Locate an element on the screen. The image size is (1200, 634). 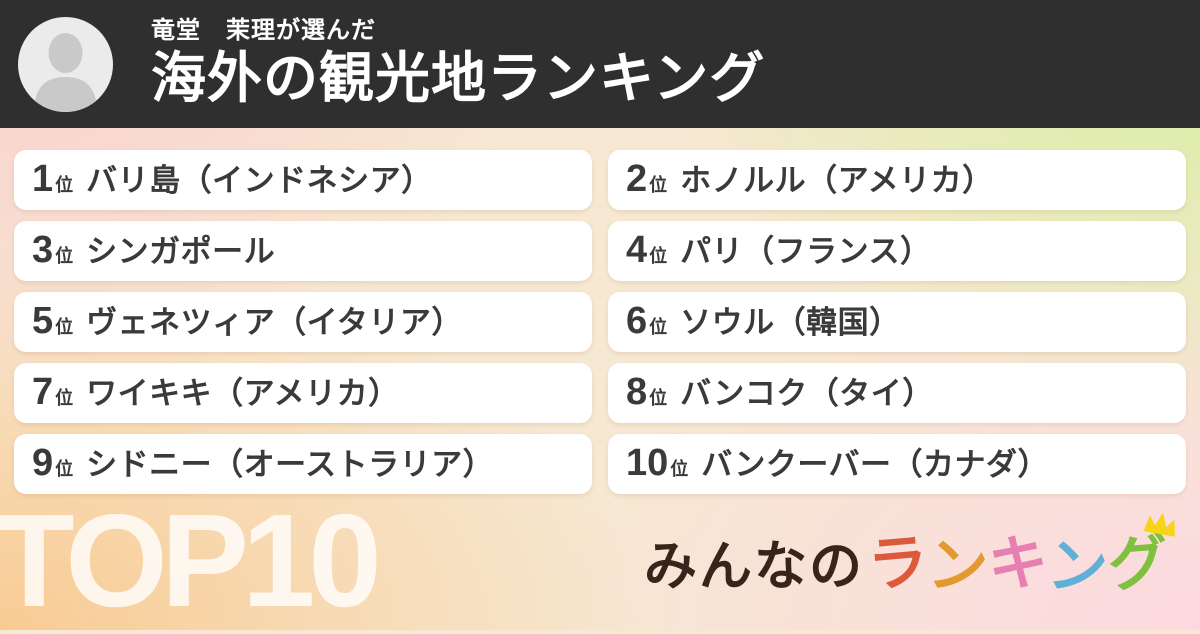
destination-name: ヴェネツィア（イタリア） is located at coordinates (274, 322).